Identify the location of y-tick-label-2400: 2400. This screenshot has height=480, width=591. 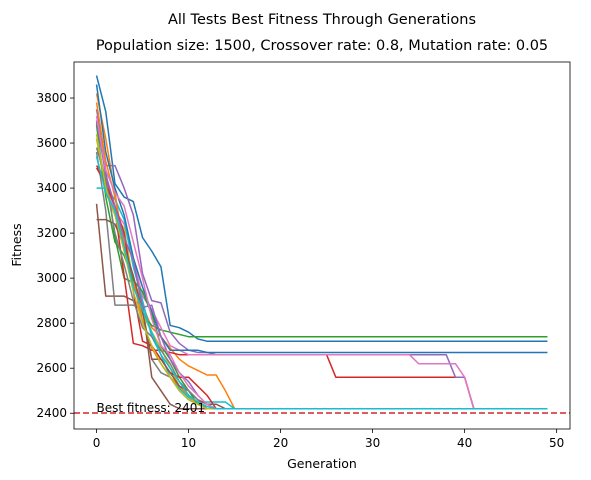
(51, 413).